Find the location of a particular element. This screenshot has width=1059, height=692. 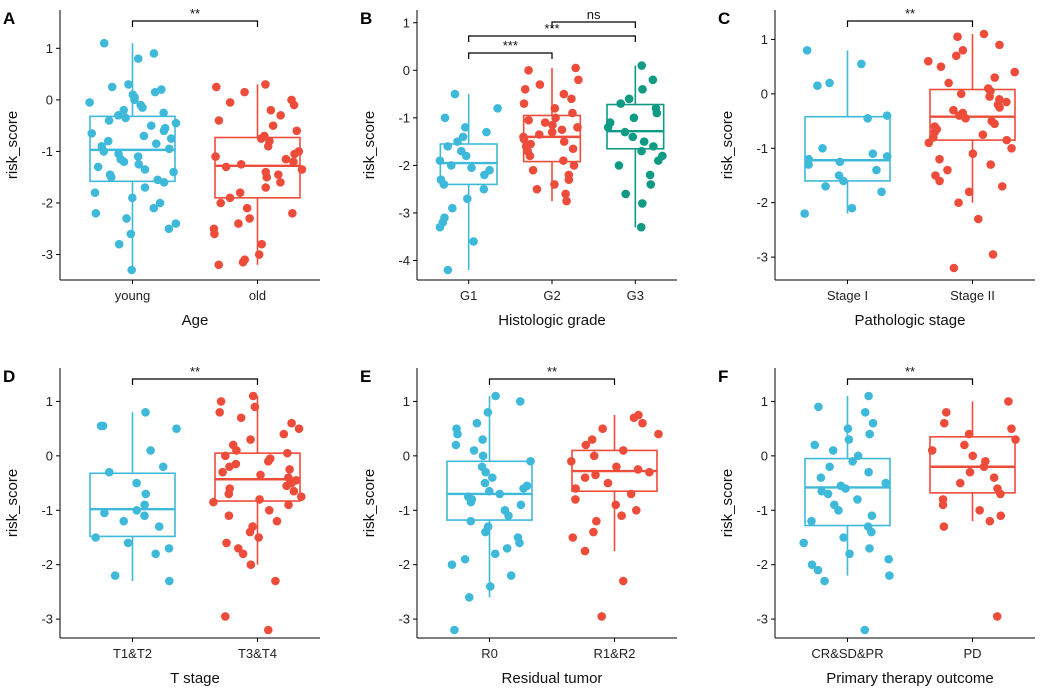

group-old: old is located at coordinates (258, 191).